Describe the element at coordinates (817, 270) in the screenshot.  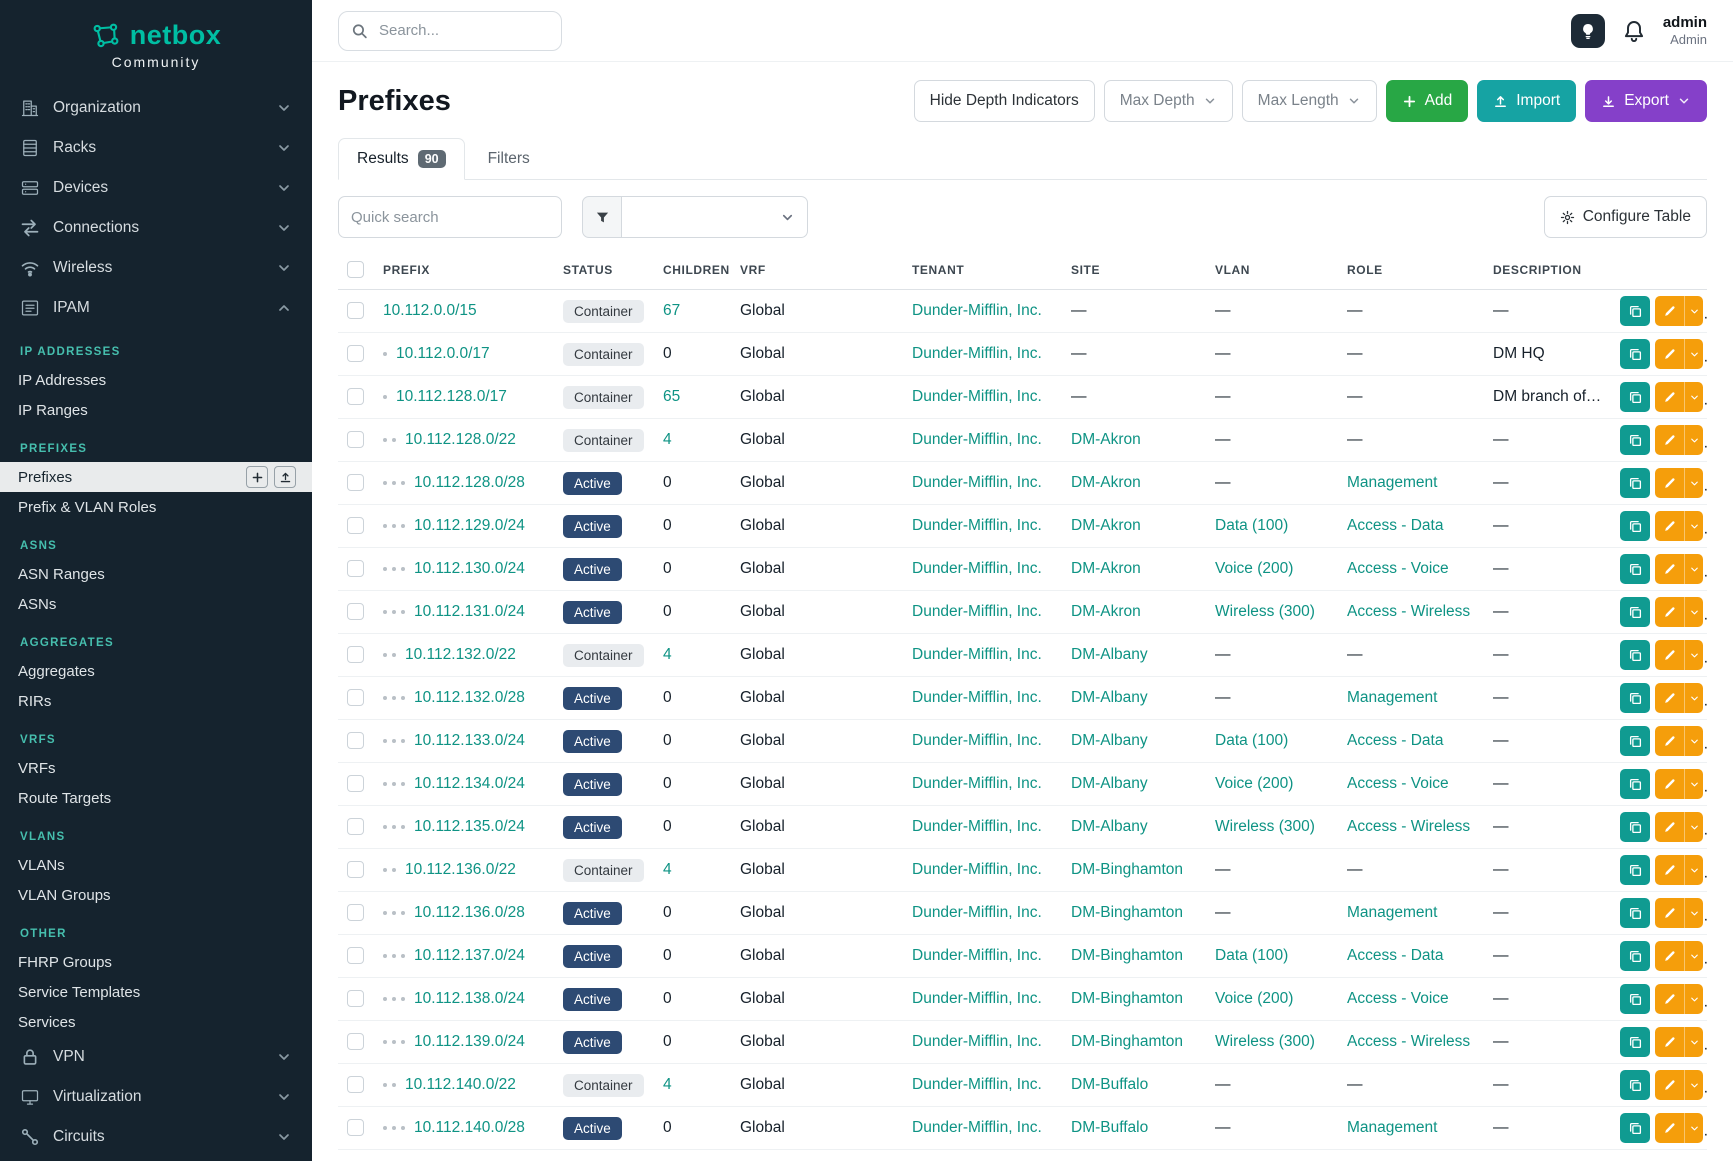
I see `column-header-vrf: VRF` at that location.